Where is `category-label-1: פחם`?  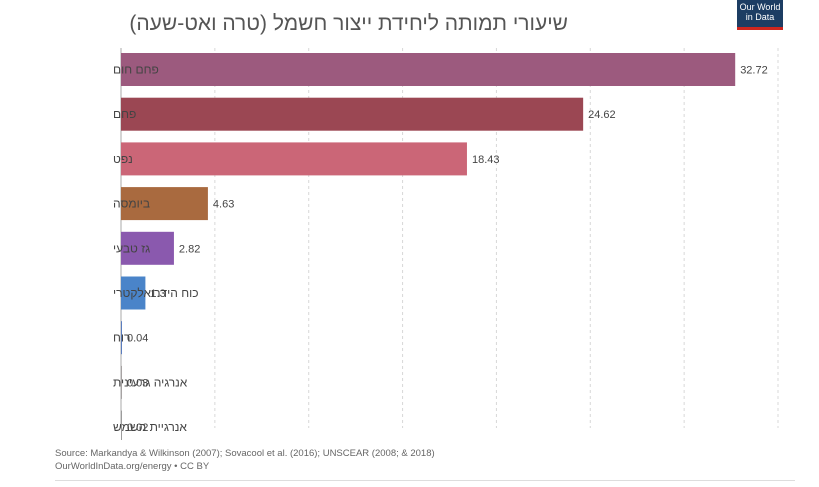
category-label-1: פחם is located at coordinates (124, 114).